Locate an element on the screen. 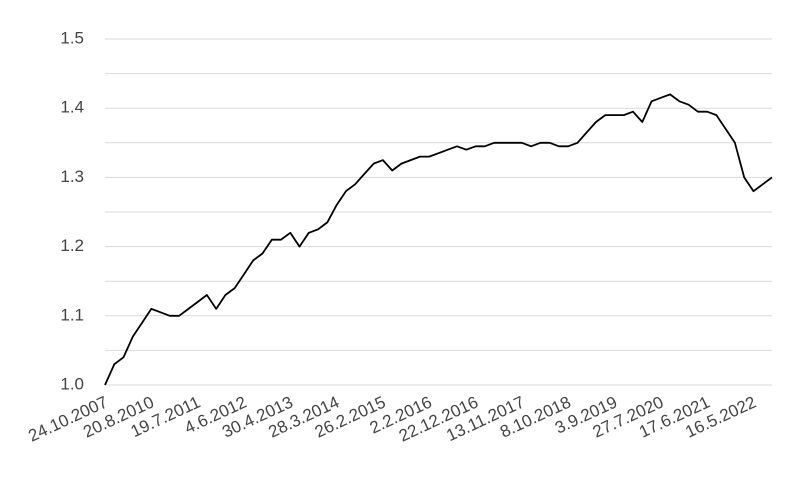 The image size is (808, 489). y-tick-label: 1.2 is located at coordinates (72, 245).